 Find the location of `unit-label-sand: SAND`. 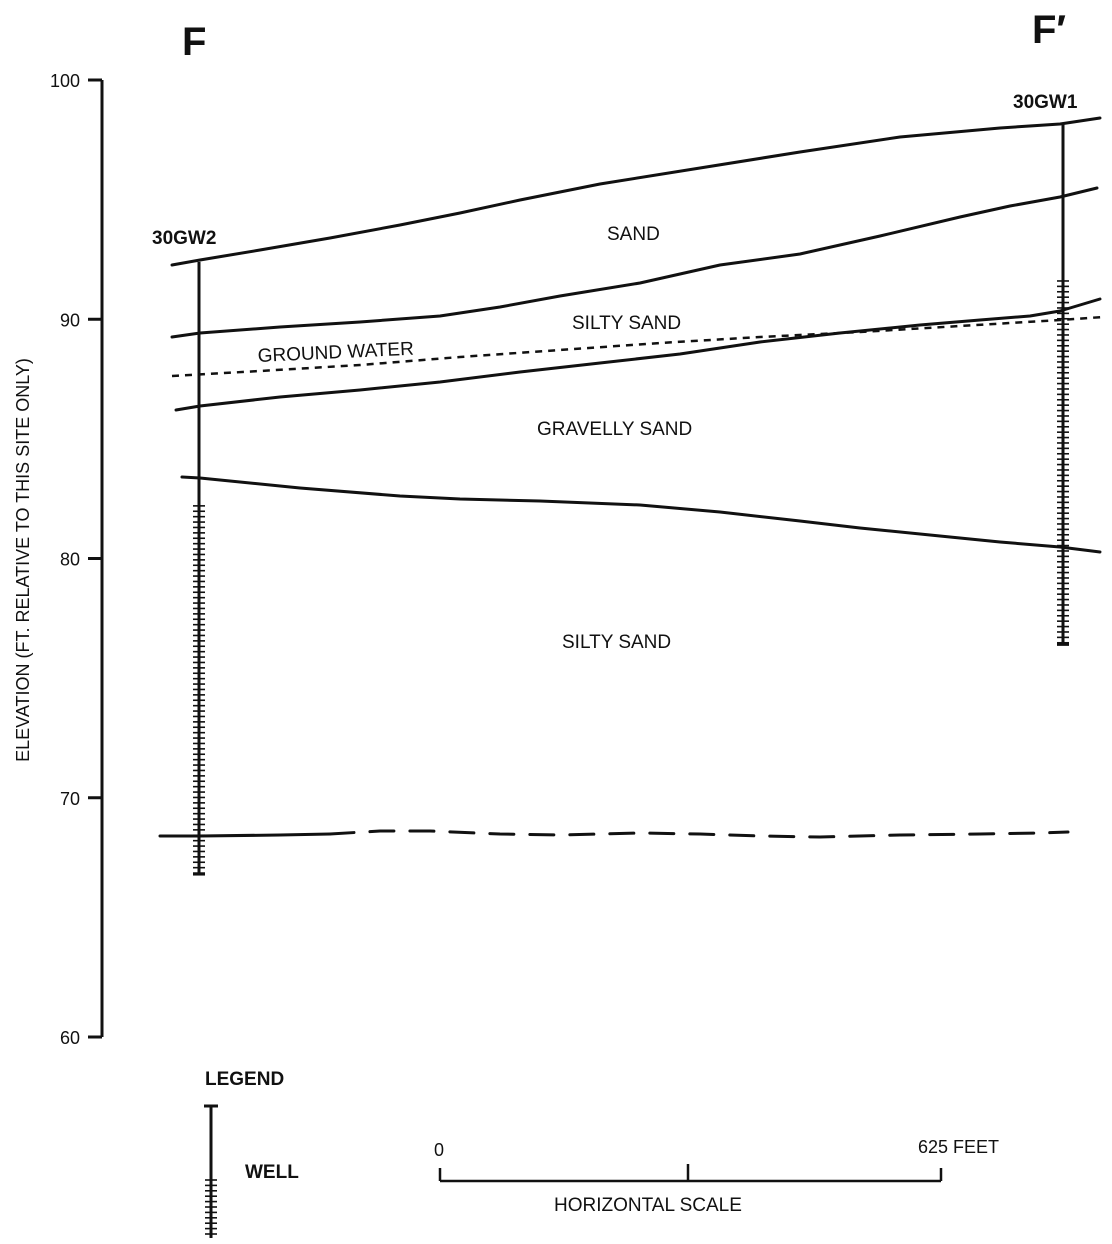

unit-label-sand: SAND is located at coordinates (633, 234).